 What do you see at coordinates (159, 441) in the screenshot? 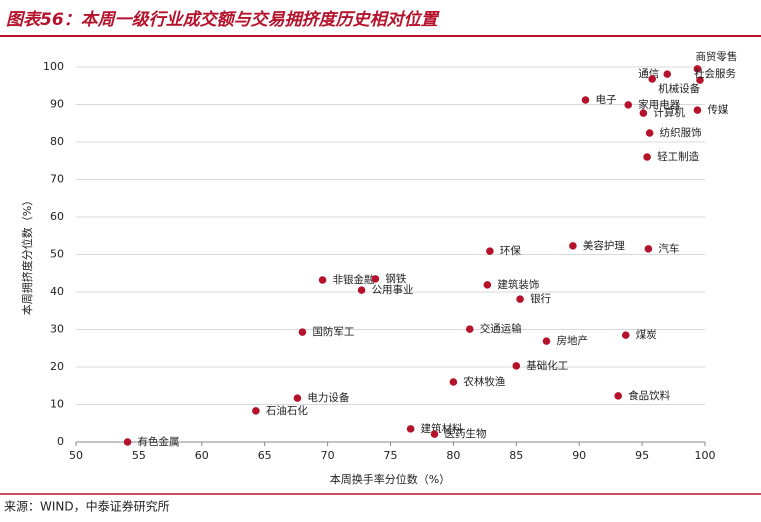
I see `point-label: 有色金属` at bounding box center [159, 441].